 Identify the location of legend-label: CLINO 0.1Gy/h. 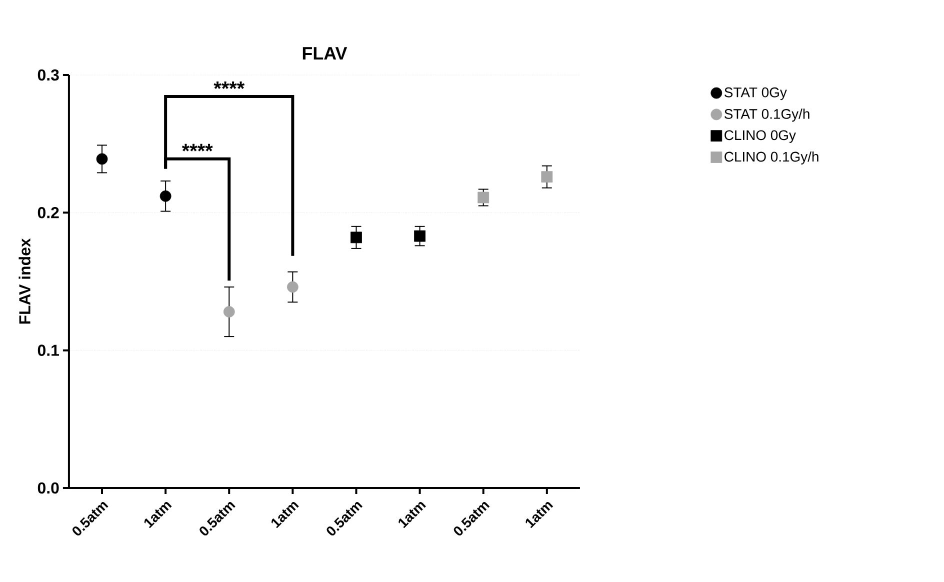
(771, 157).